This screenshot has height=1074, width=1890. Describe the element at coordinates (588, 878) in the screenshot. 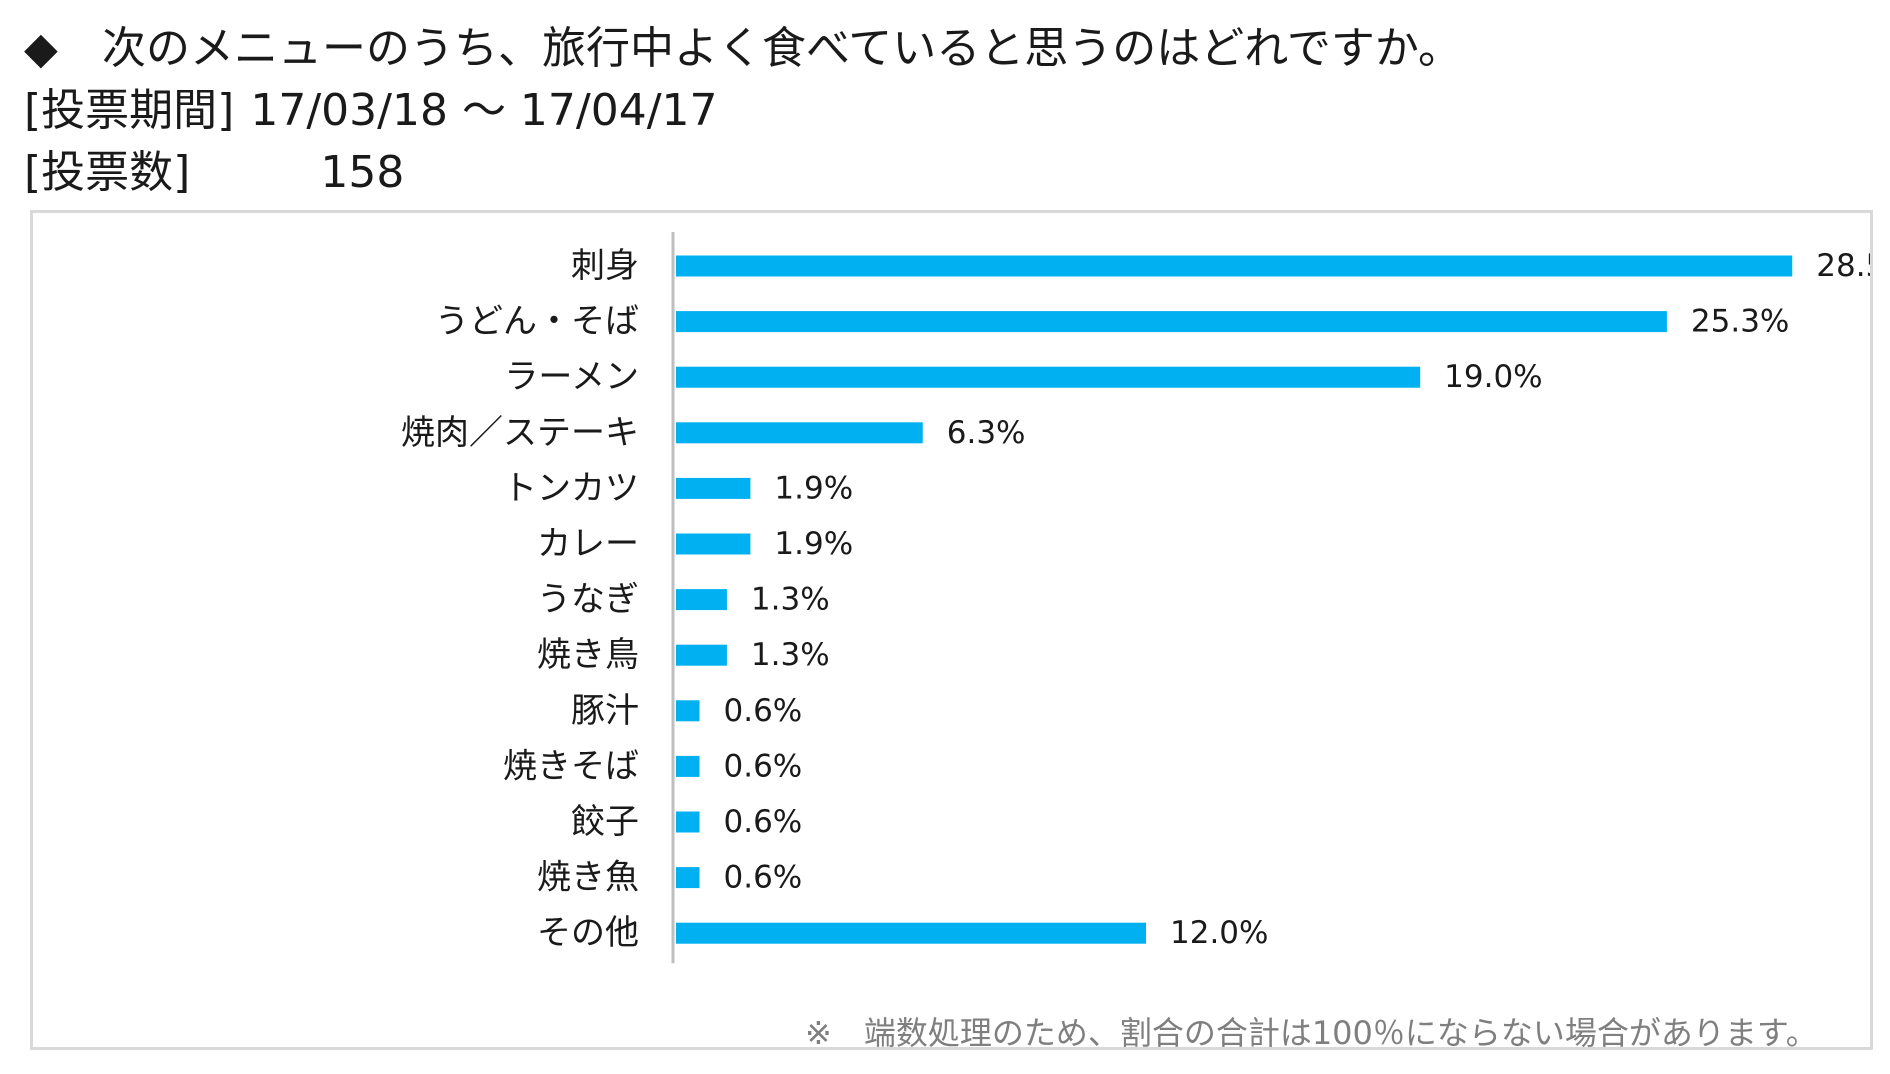

I see `category-label: 焼き魚` at that location.